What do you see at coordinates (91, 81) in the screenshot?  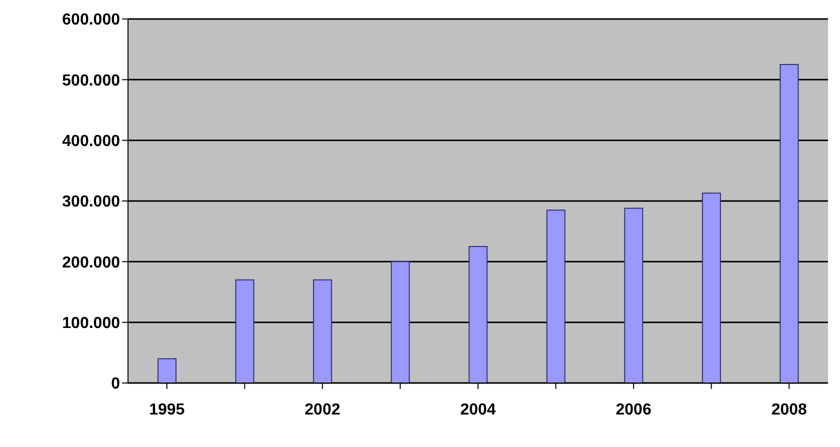 I see `y-tick-label: 500.000` at bounding box center [91, 81].